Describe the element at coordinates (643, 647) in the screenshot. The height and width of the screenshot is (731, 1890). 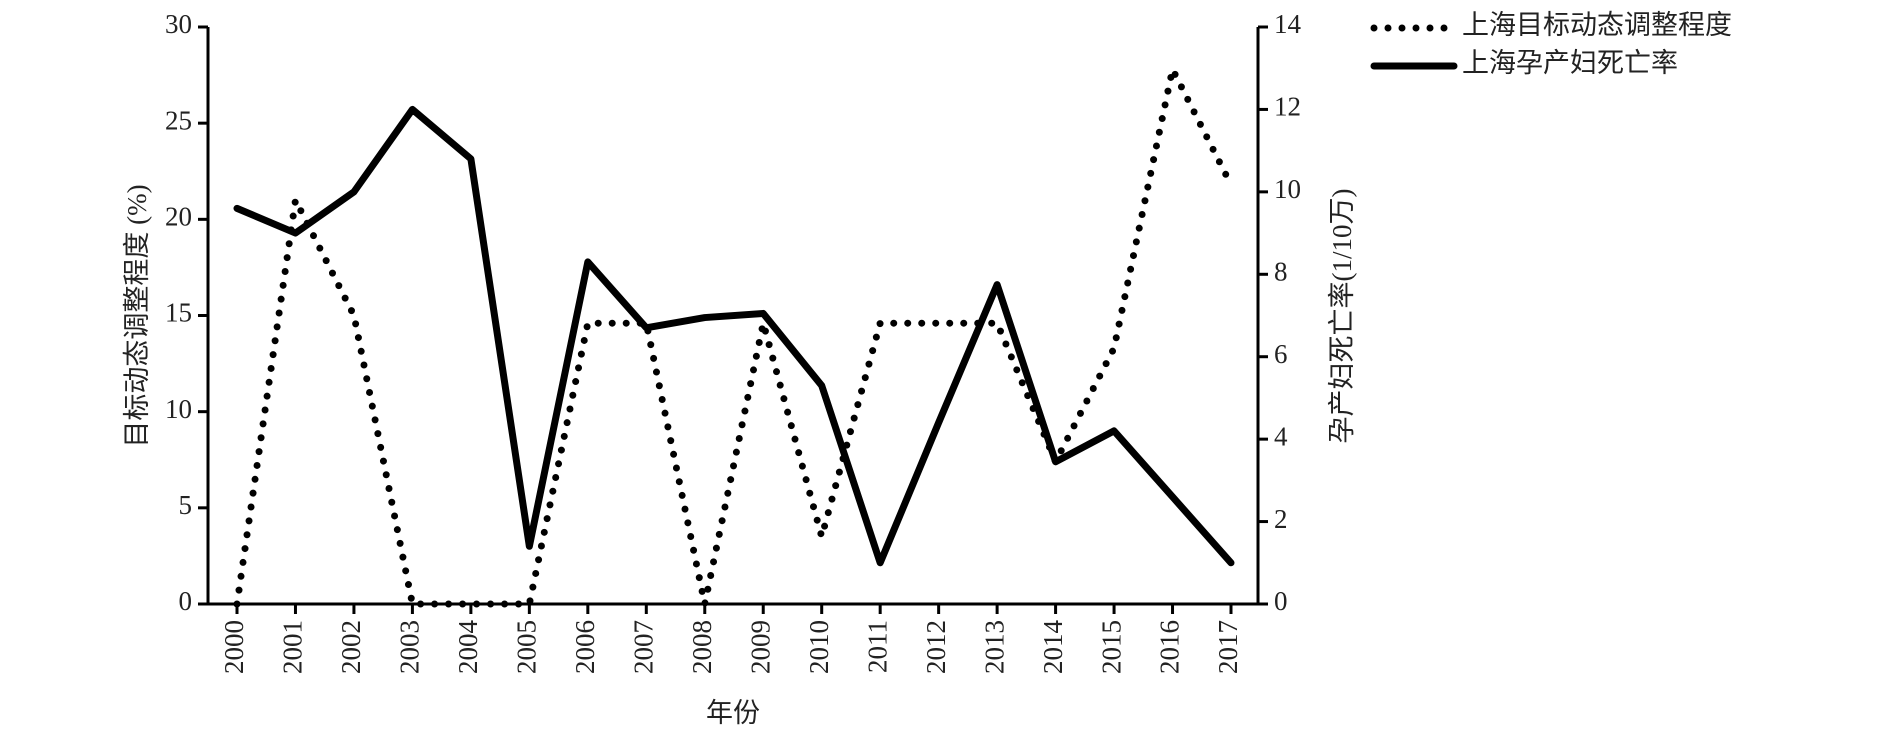
I see `x-tick-label: 2007` at that location.